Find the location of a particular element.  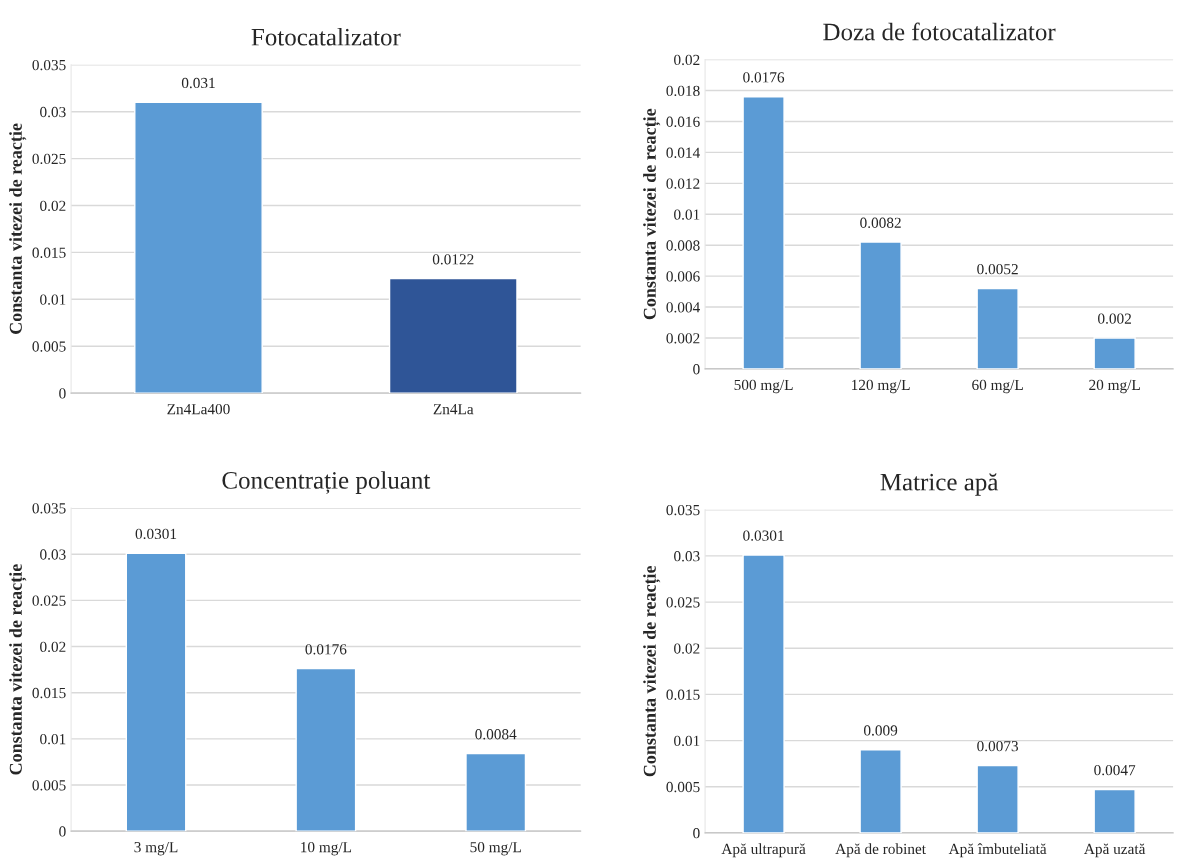

x-tick-label: Apă uzată is located at coordinates (1115, 850).